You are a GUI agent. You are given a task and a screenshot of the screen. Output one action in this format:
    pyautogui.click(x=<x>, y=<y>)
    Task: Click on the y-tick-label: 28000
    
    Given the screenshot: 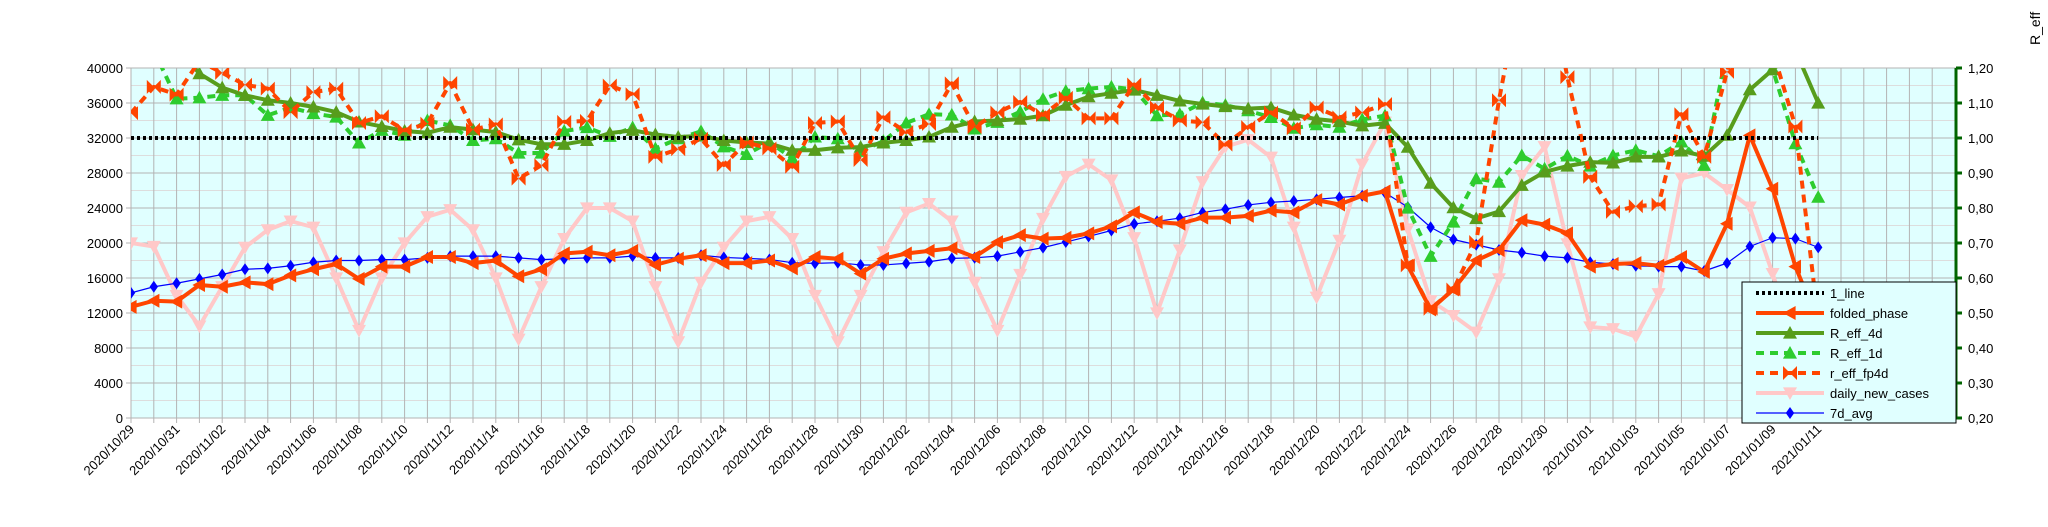 What is the action you would take?
    pyautogui.click(x=105, y=173)
    